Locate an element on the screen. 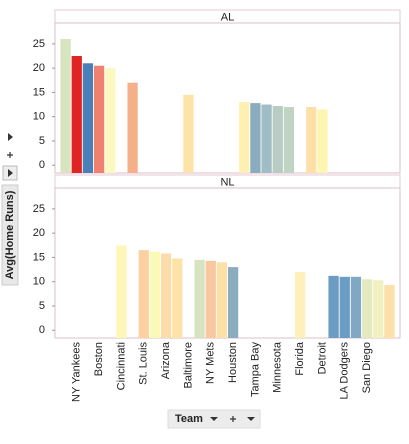 The width and height of the screenshot is (409, 444). x-tick-label: Boston is located at coordinates (99, 359).